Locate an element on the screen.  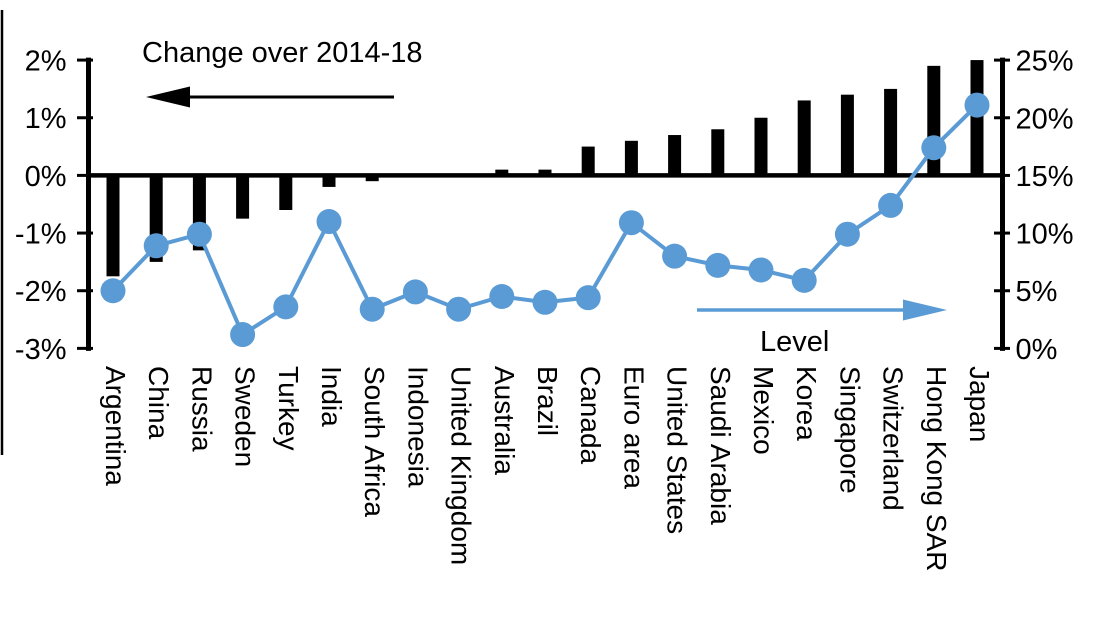
level-dot-russia is located at coordinates (199, 234).